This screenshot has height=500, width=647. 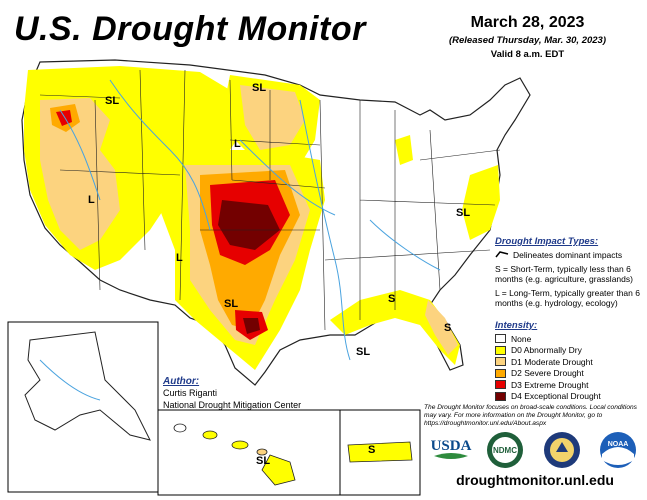 What do you see at coordinates (179, 258) in the screenshot?
I see `impact-label-l-3: L` at bounding box center [179, 258].